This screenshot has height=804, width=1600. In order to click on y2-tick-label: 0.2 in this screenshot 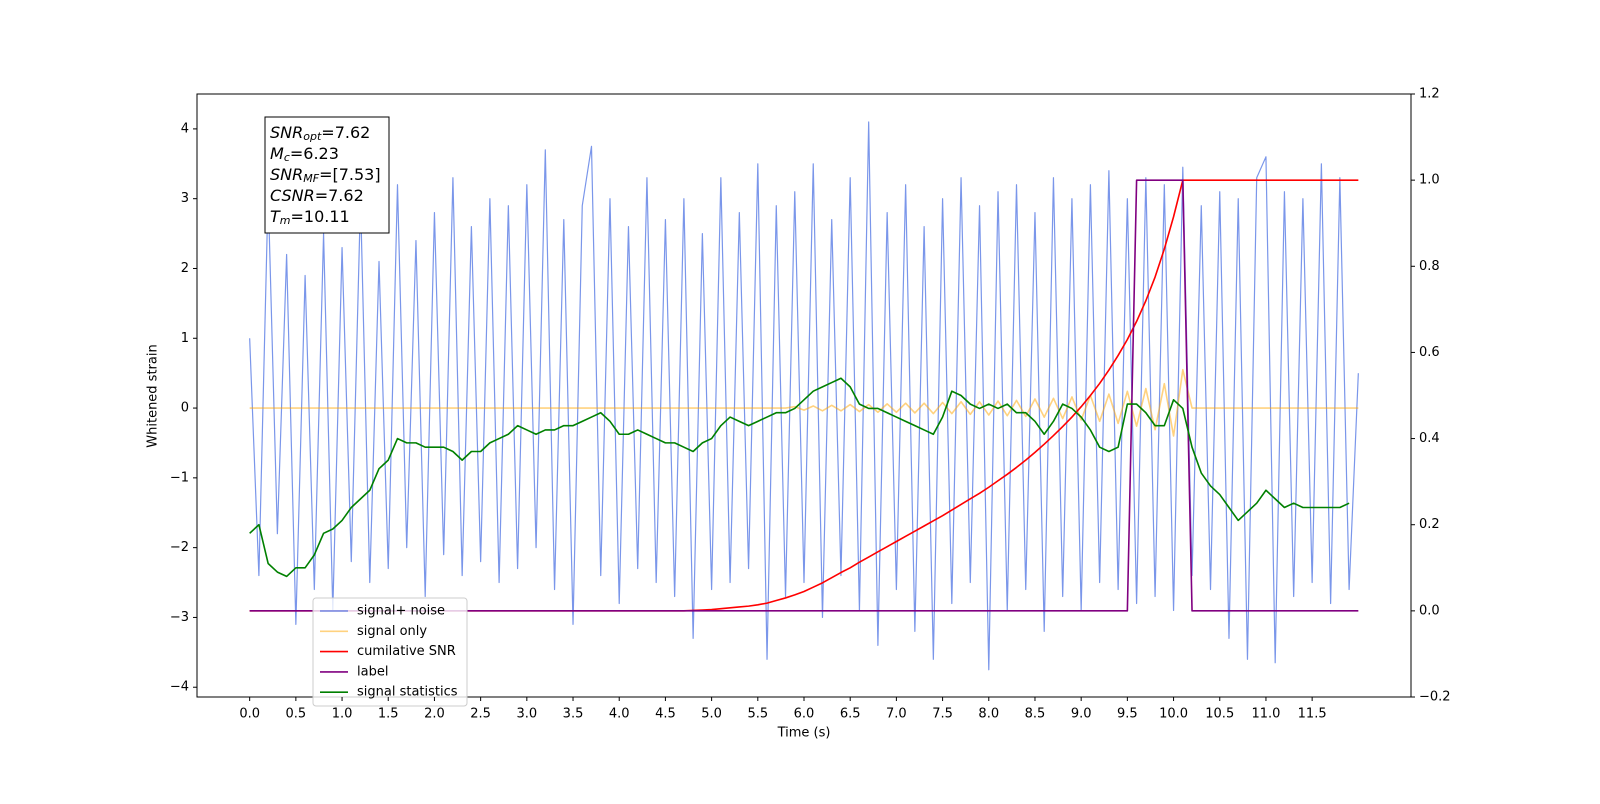, I will do `click(1429, 524)`.